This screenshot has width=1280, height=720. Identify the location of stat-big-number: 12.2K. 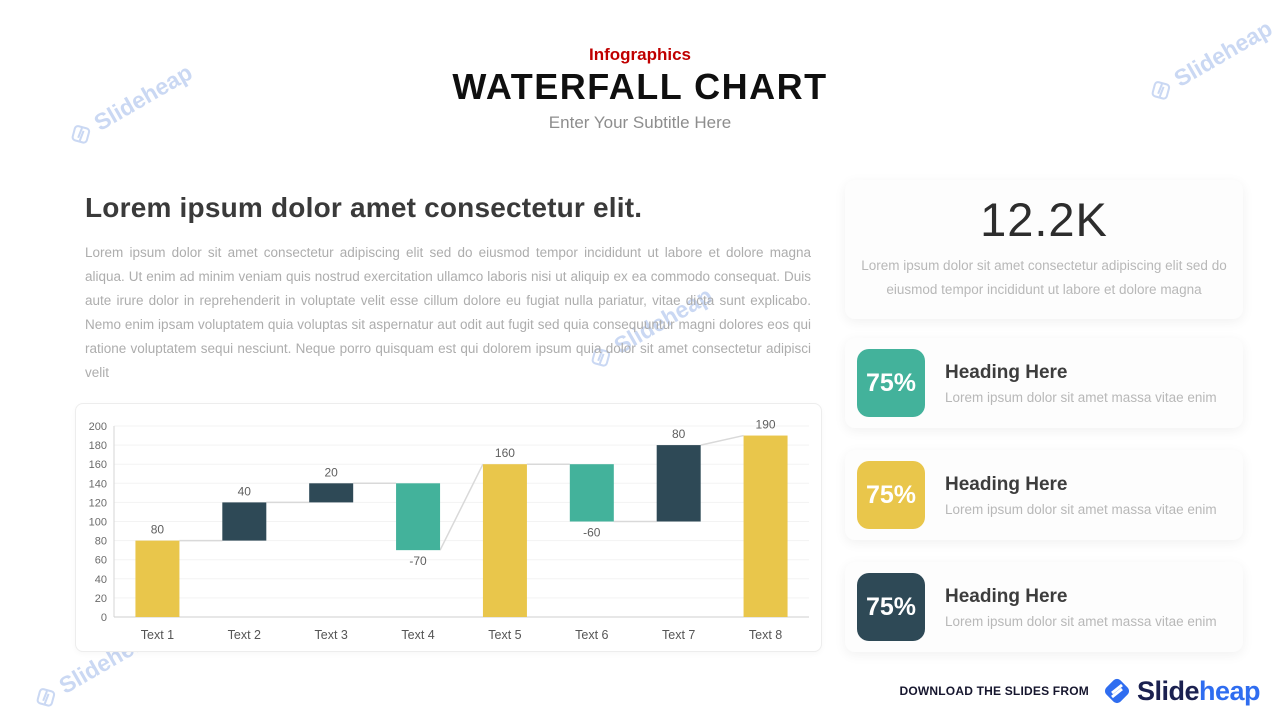
(1044, 219).